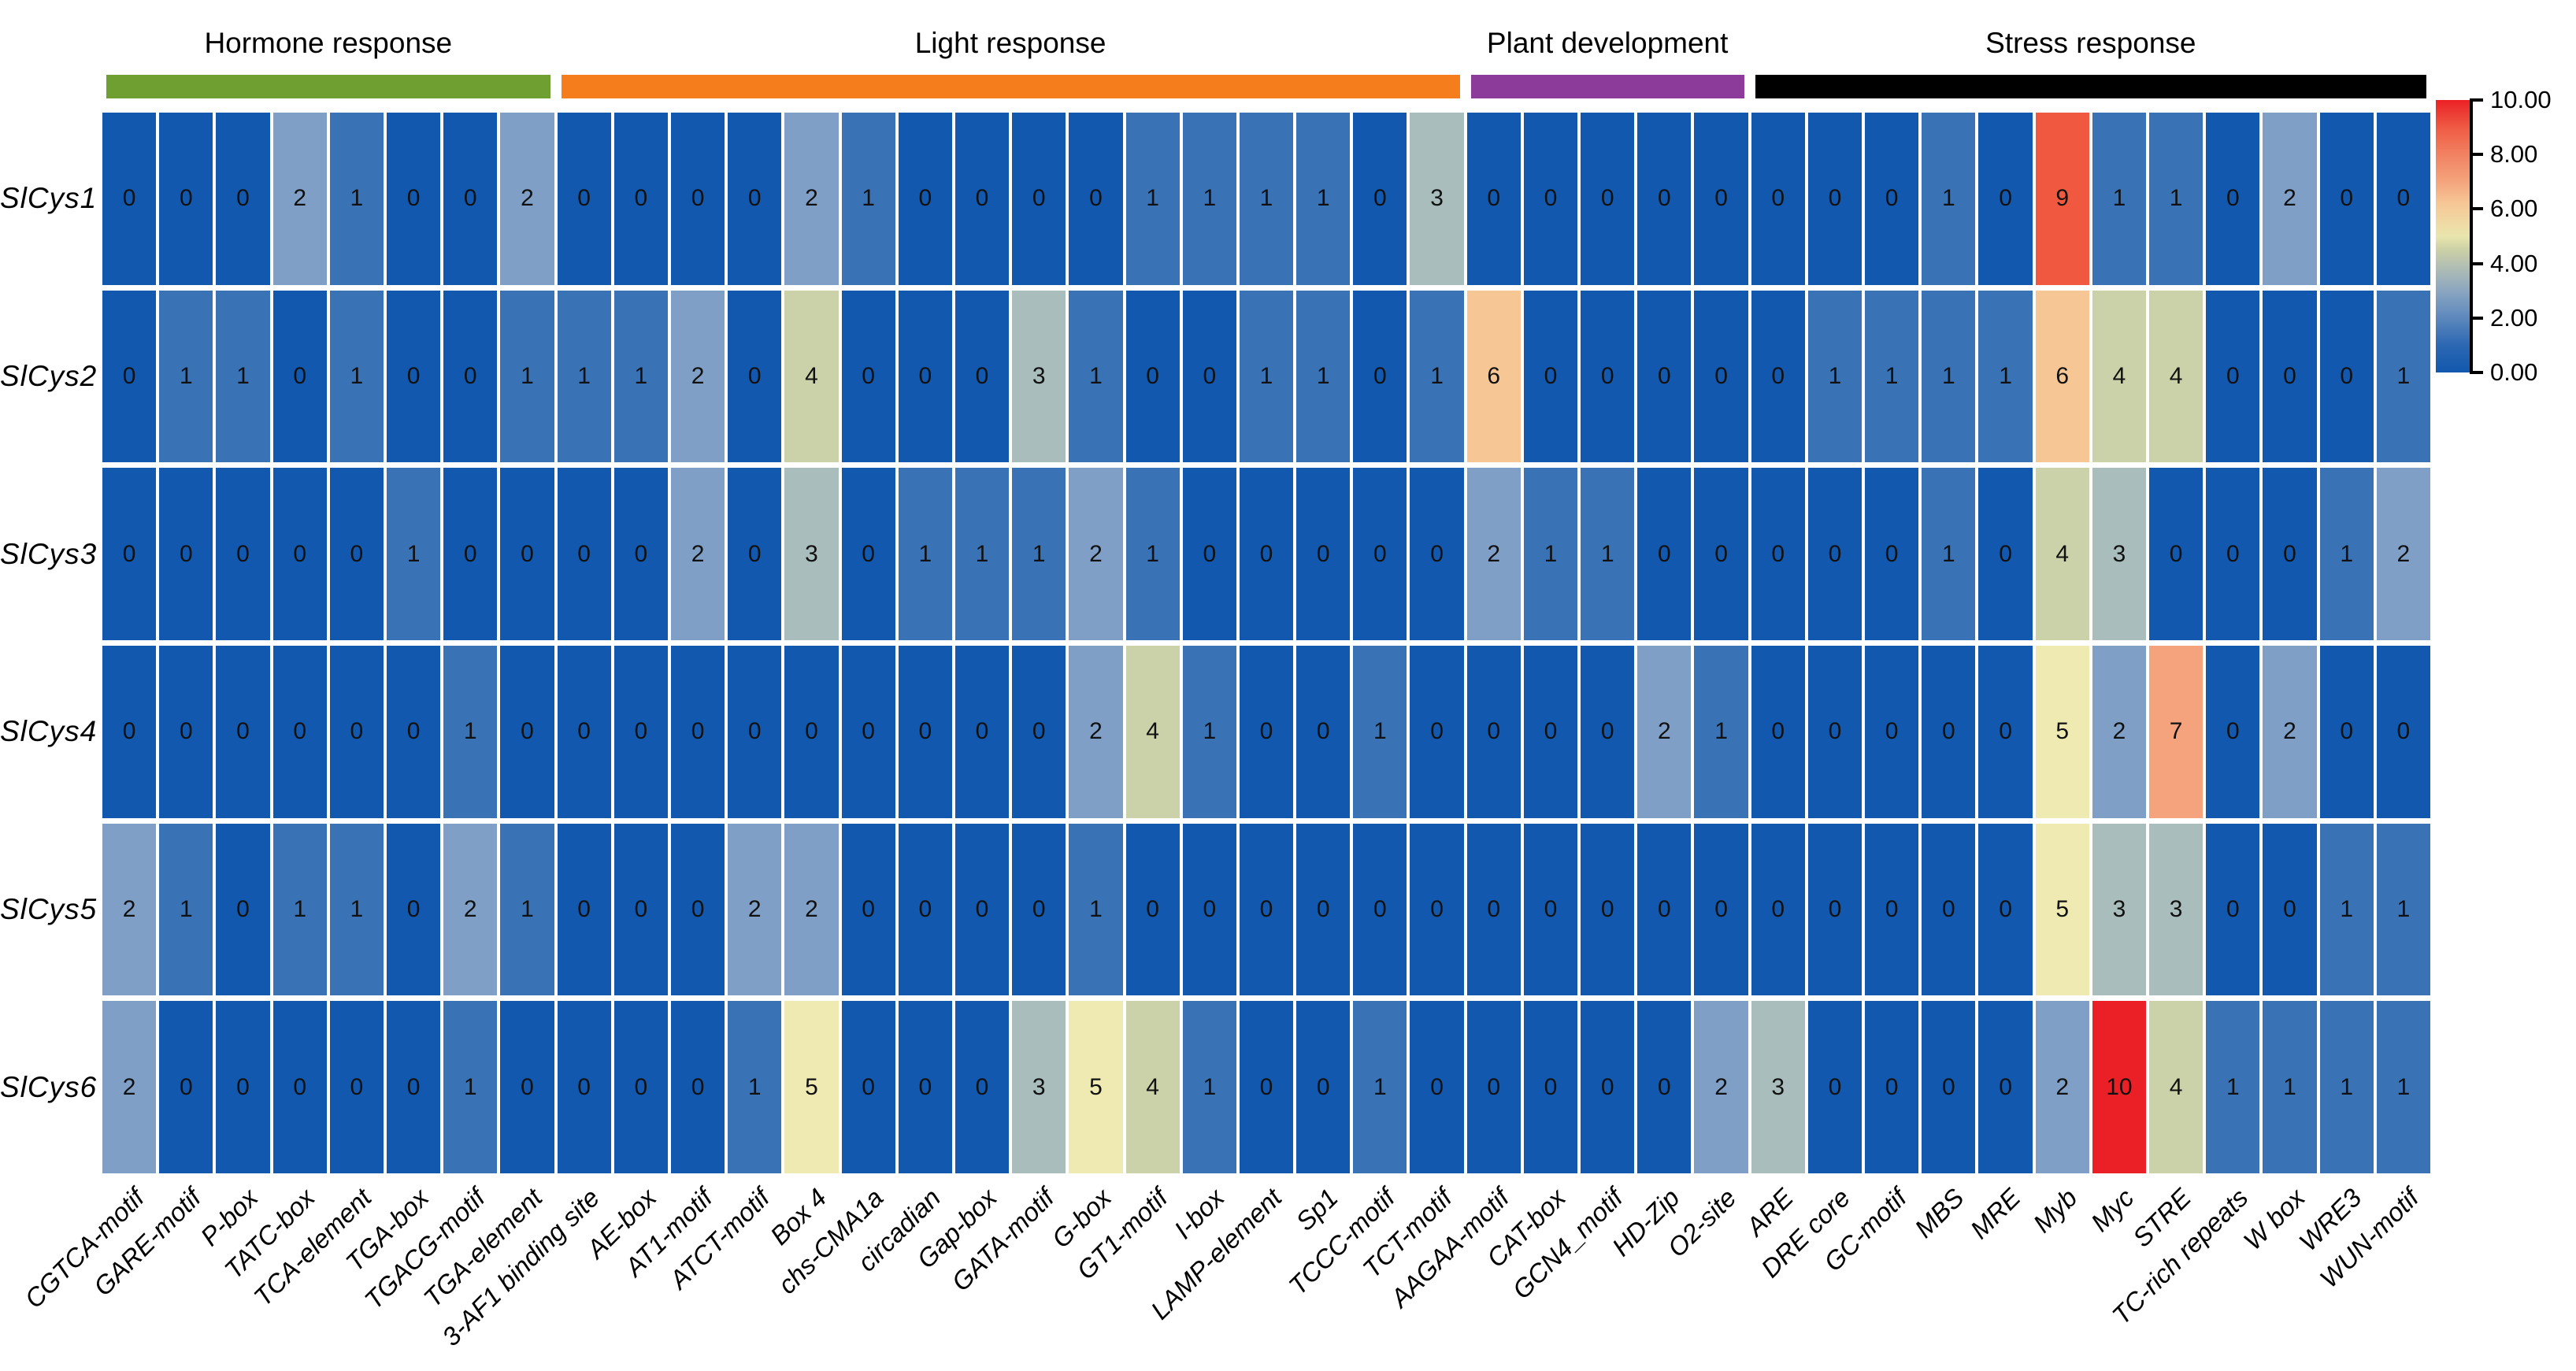 The width and height of the screenshot is (2576, 1371). What do you see at coordinates (2062, 199) in the screenshot?
I see `heatmap-cell: 9` at bounding box center [2062, 199].